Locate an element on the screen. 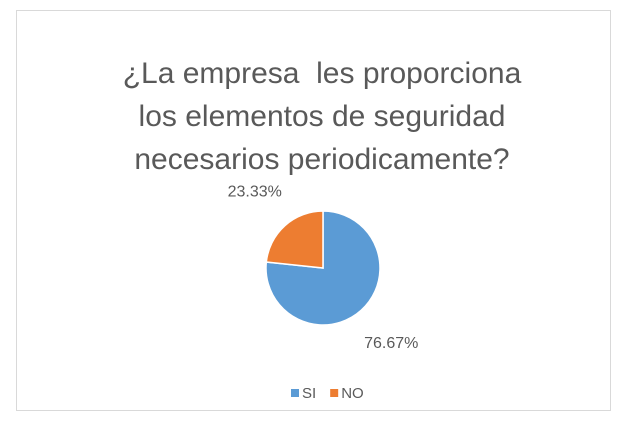  data-label: 76.67% is located at coordinates (391, 343).